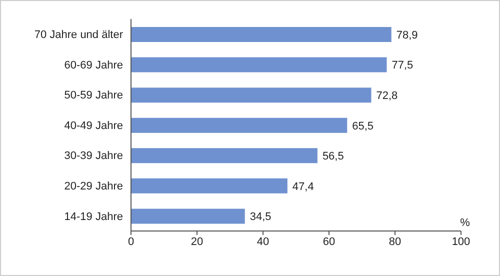 The width and height of the screenshot is (500, 276). Describe the element at coordinates (131, 242) in the screenshot. I see `x-tick-label: 0` at that location.